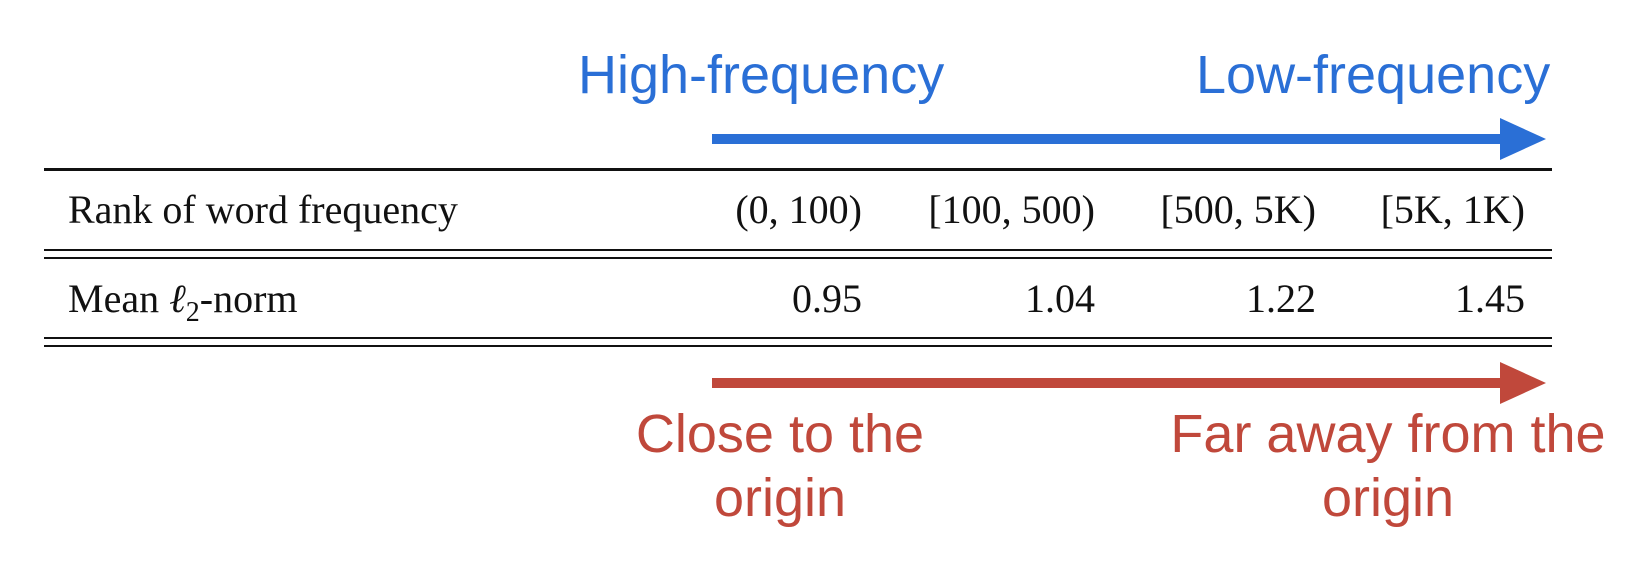  Describe the element at coordinates (192, 312) in the screenshot. I see `row-label-subscript: 2` at that location.